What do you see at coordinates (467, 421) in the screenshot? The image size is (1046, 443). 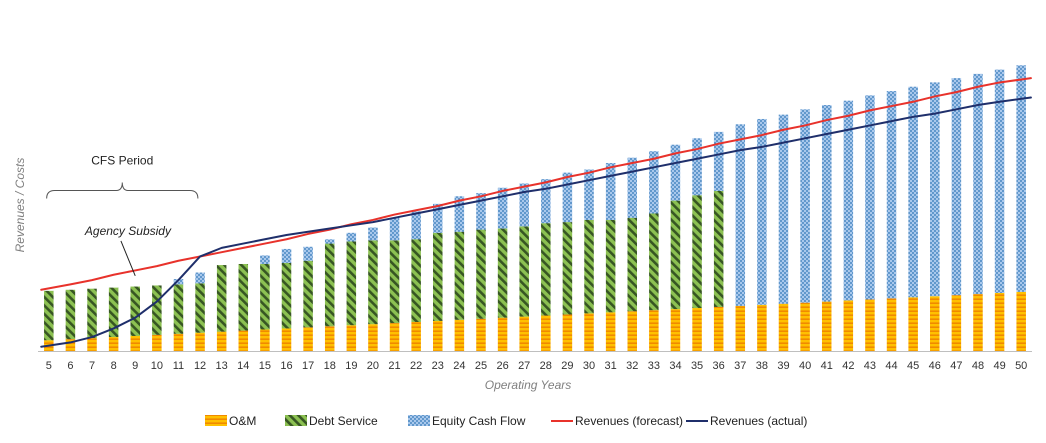 I see `legend-item-equity-cash-flow: Equity Cash Flow` at bounding box center [467, 421].